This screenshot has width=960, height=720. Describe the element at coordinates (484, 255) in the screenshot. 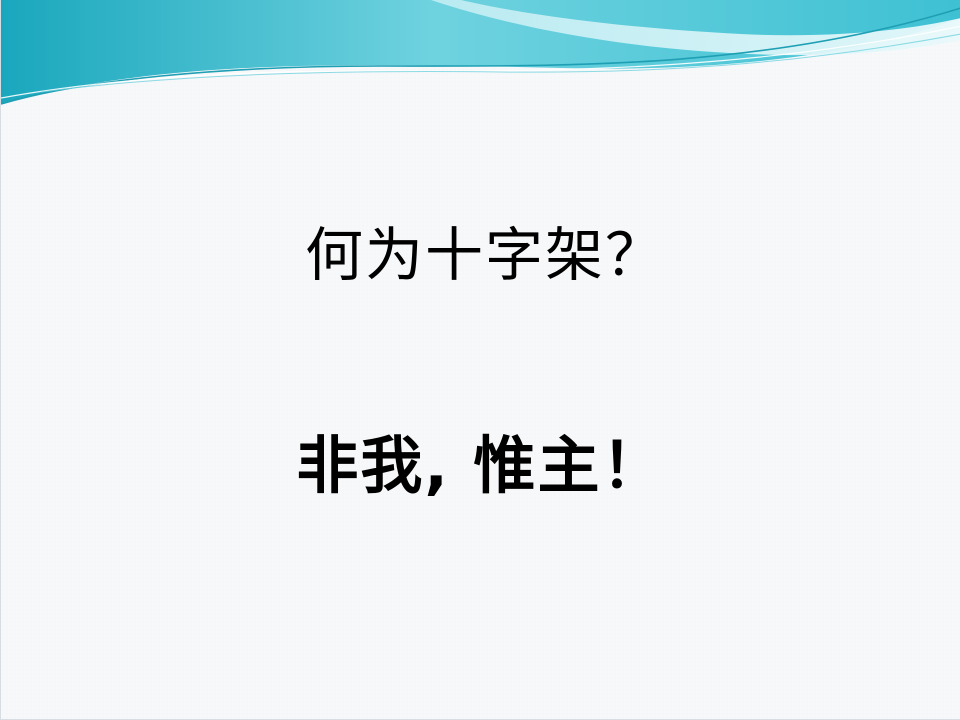

I see `question-text: 何为十字架？` at that location.